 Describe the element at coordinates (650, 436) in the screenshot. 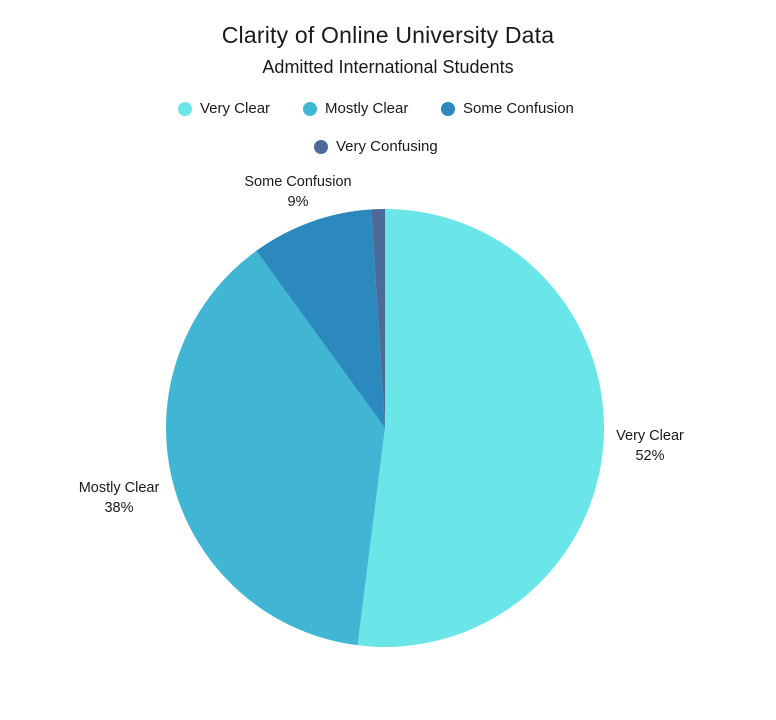

I see `slice-label-name-very-clear: Very Clear` at that location.